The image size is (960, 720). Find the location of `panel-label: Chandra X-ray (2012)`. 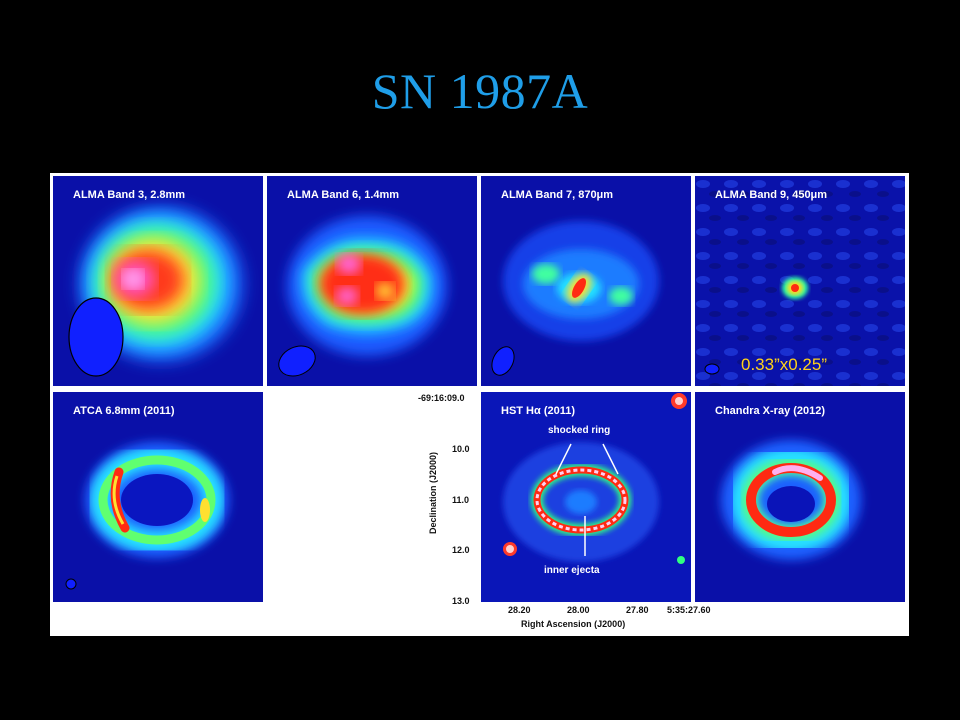

panel-label: Chandra X-ray (2012) is located at coordinates (770, 411).